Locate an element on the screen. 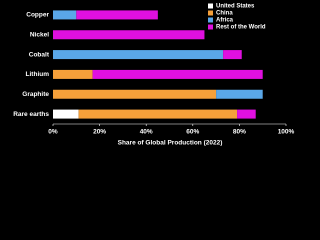 The height and width of the screenshot is (240, 320). legend-label: United States is located at coordinates (235, 7).